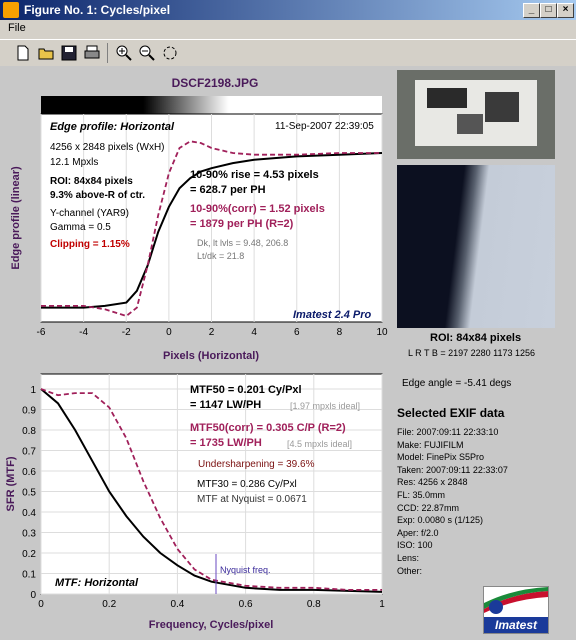 Image resolution: width=576 pixels, height=640 pixels. What do you see at coordinates (147, 53) in the screenshot?
I see `zoom-out-icon` at bounding box center [147, 53].